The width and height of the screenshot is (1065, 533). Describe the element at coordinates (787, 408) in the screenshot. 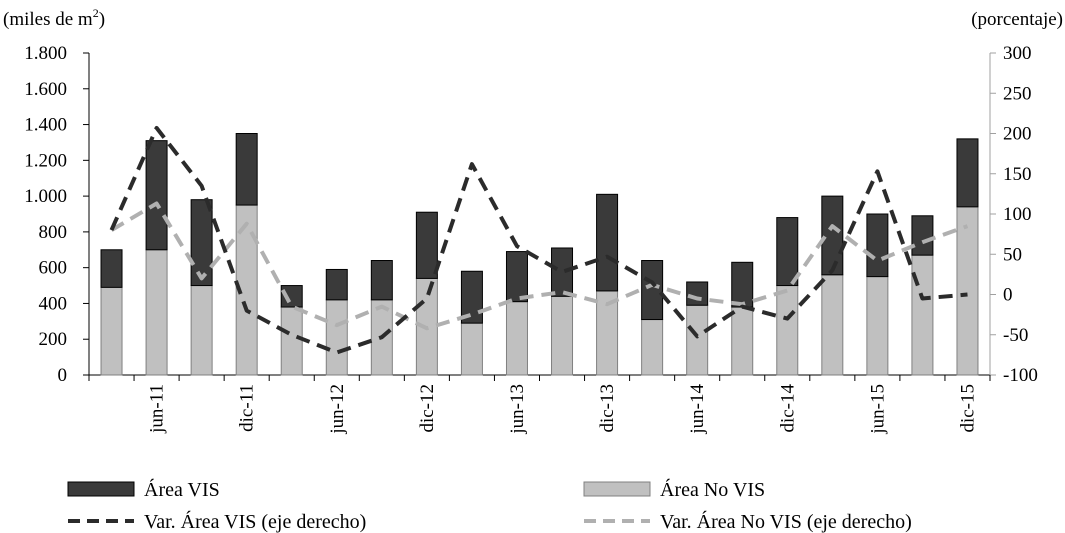

I see `x-axis-tick-label: dic-14` at that location.